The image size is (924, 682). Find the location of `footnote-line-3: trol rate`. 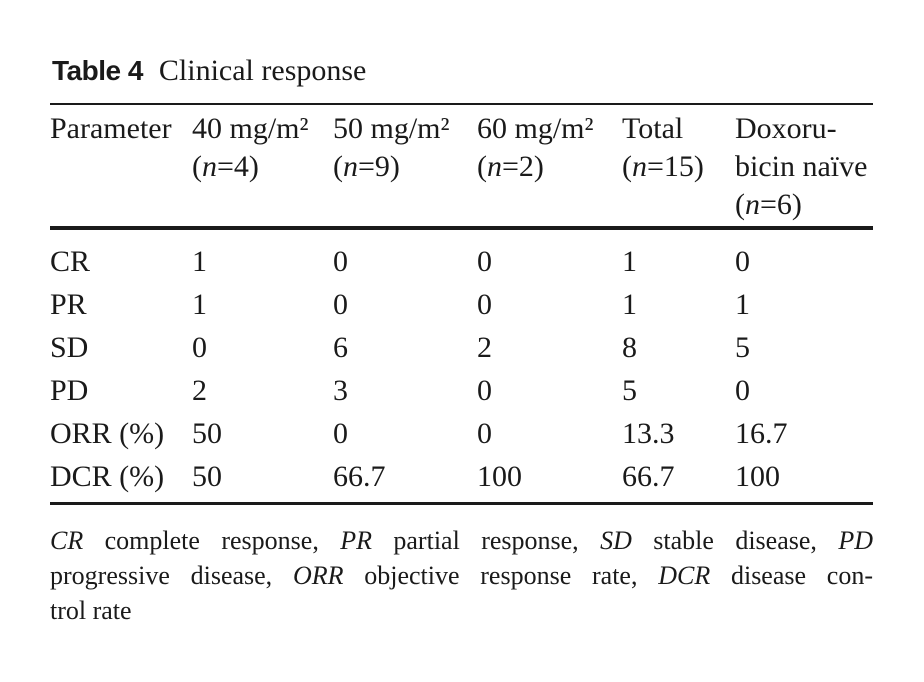

footnote-line-3: trol rate is located at coordinates (461, 610).